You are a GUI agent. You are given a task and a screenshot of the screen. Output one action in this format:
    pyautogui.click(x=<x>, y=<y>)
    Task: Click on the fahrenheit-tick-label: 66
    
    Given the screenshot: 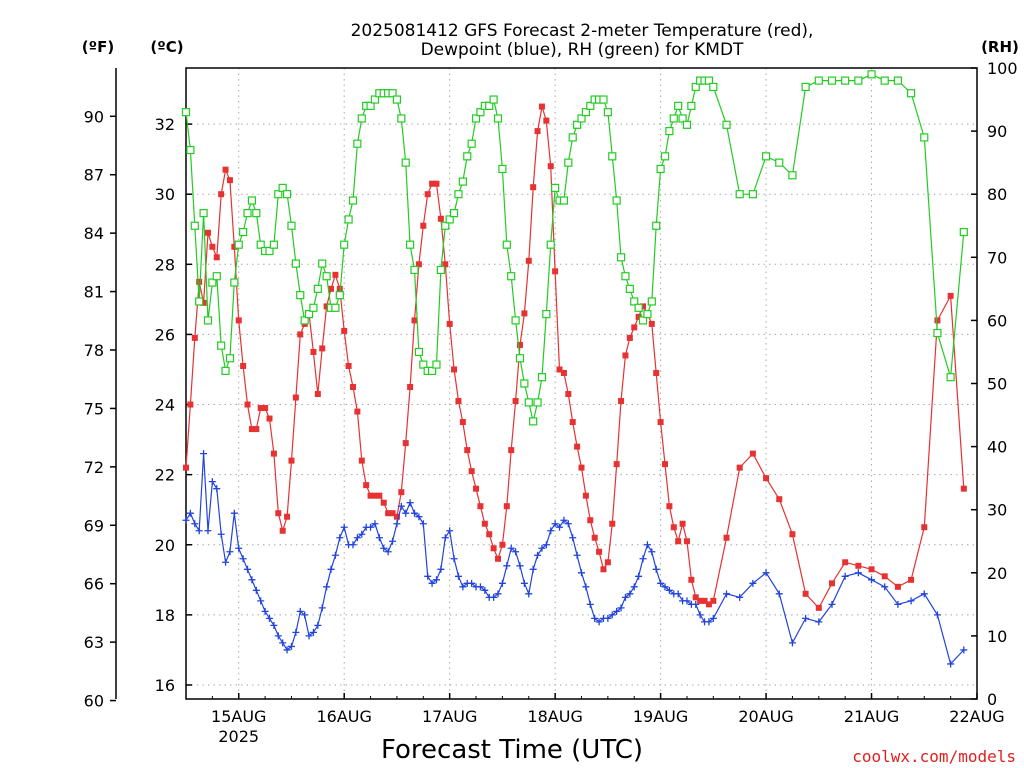 What is the action you would take?
    pyautogui.click(x=94, y=584)
    